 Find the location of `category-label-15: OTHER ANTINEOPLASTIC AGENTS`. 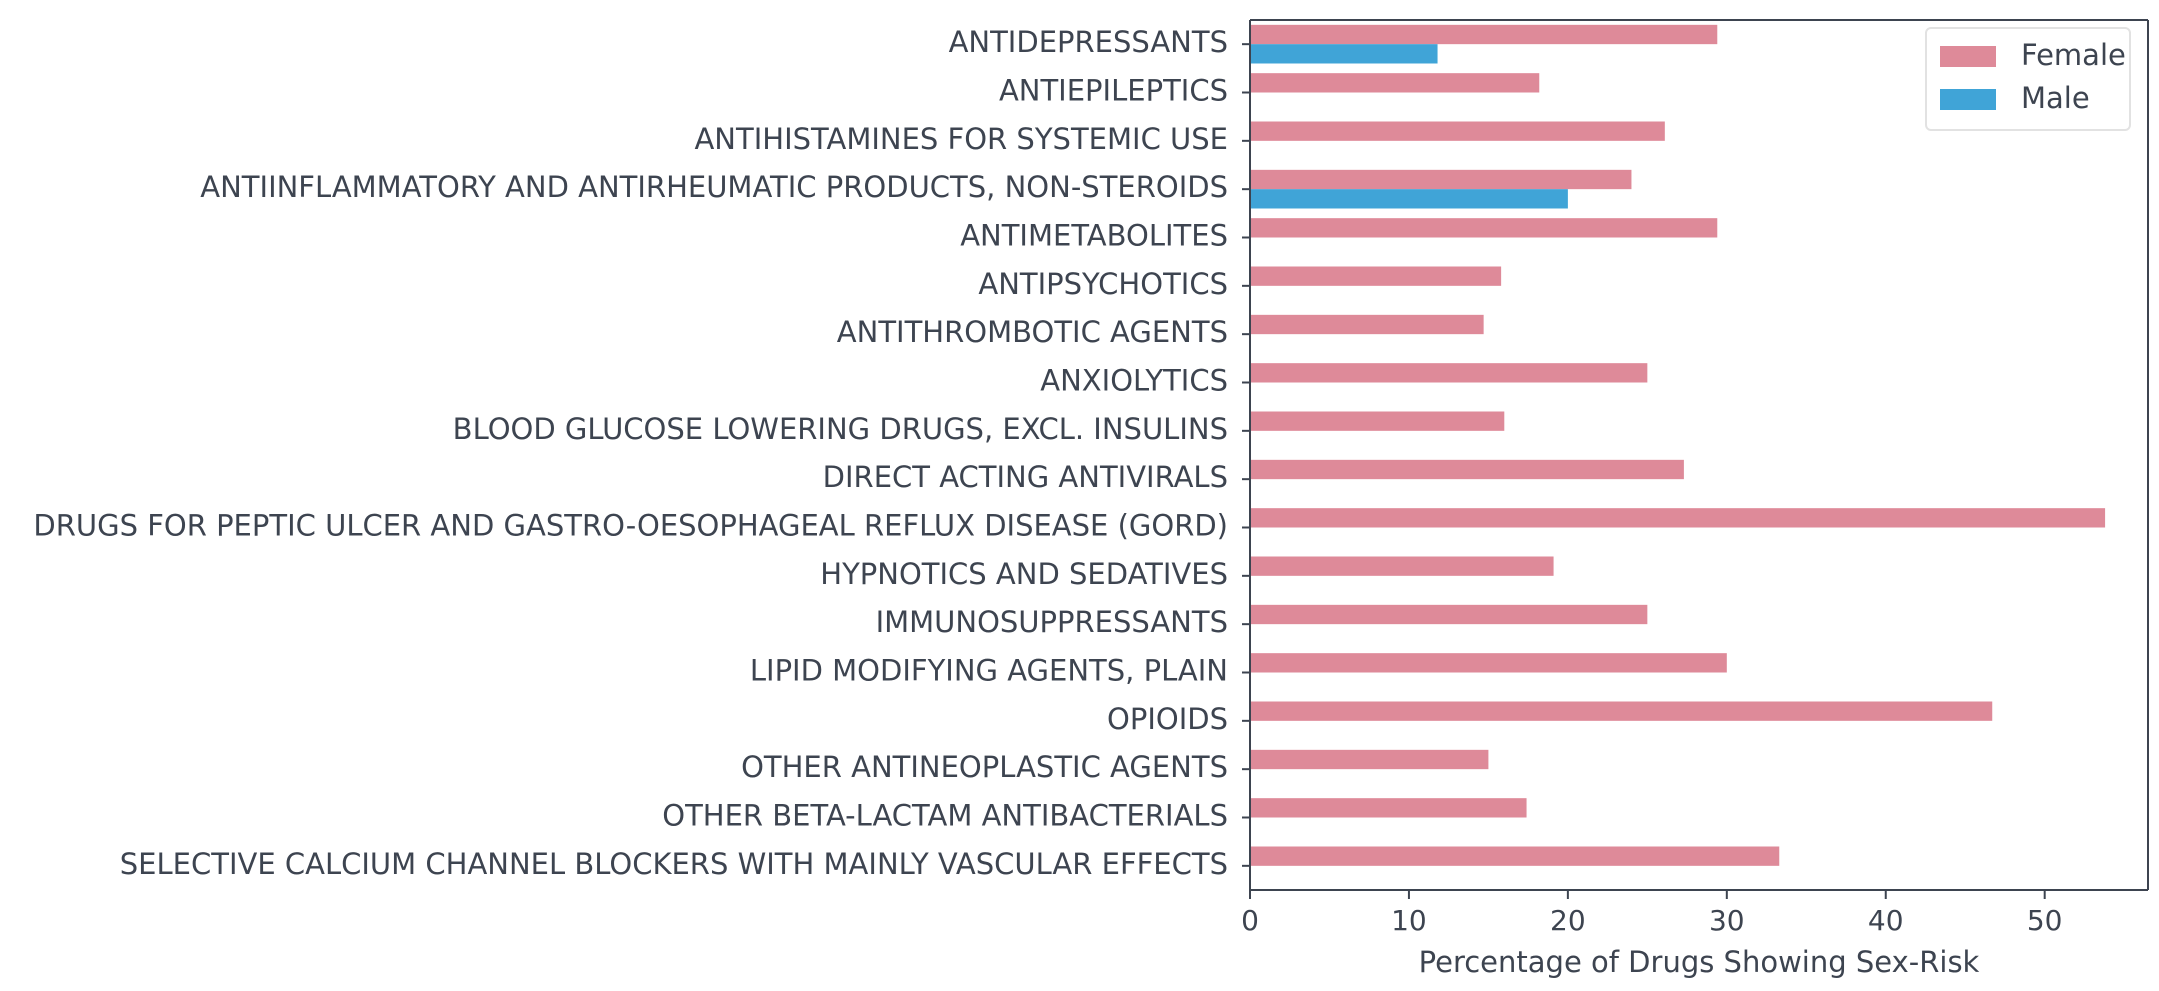

category-label-15: OTHER ANTINEOPLASTIC AGENTS is located at coordinates (984, 767).